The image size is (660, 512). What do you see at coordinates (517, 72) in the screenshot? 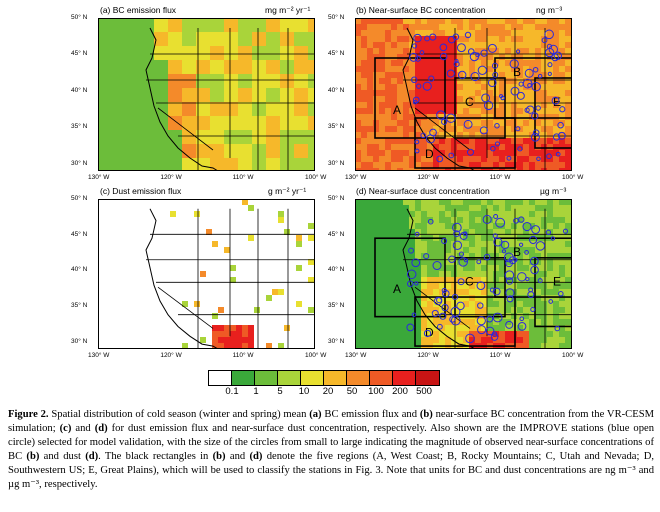
I see `region-label: B` at bounding box center [517, 72].